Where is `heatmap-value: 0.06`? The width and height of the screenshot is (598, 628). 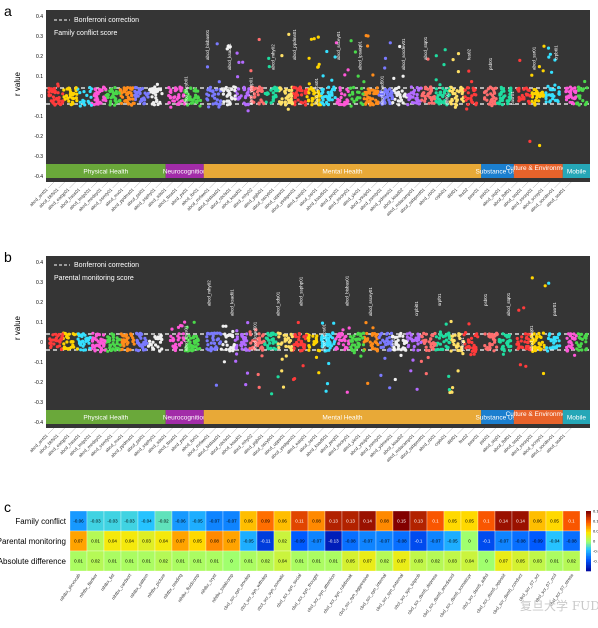 heatmap-value: 0.06 is located at coordinates (537, 521).